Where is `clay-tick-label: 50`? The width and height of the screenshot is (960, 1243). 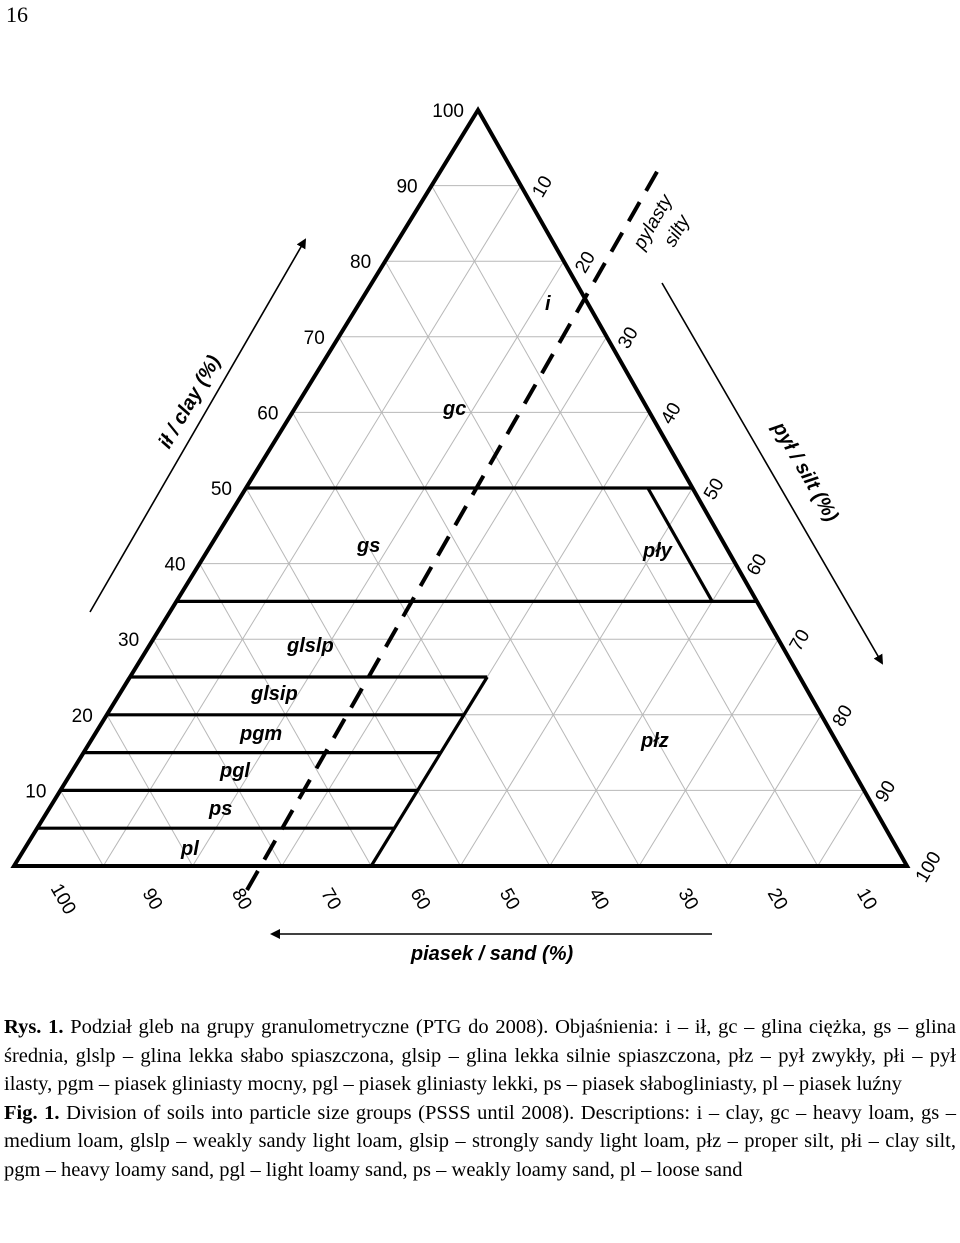
clay-tick-label: 50 is located at coordinates (221, 489).